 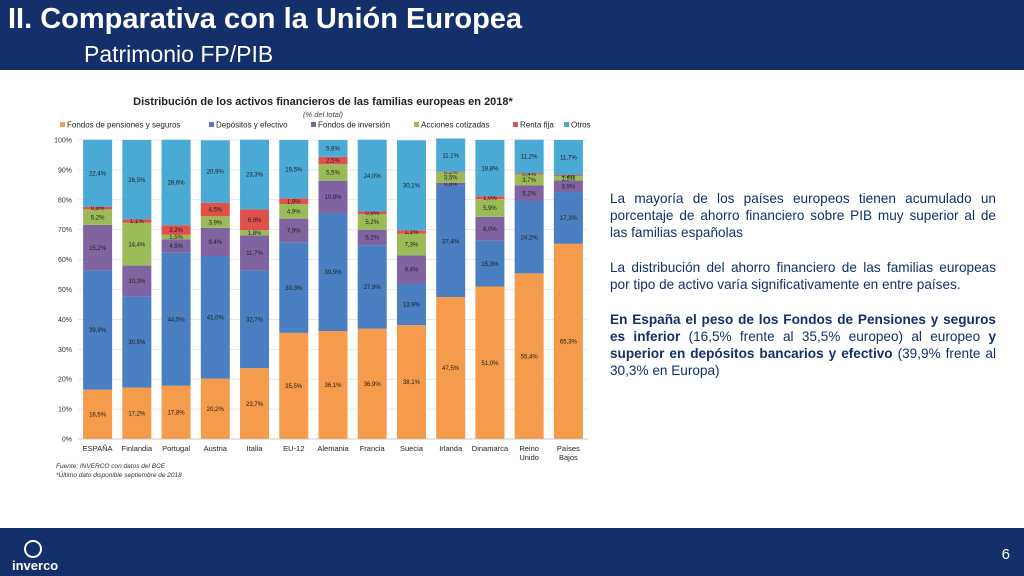 What do you see at coordinates (177, 414) in the screenshot?
I see `data-label: 17,8%` at bounding box center [177, 414].